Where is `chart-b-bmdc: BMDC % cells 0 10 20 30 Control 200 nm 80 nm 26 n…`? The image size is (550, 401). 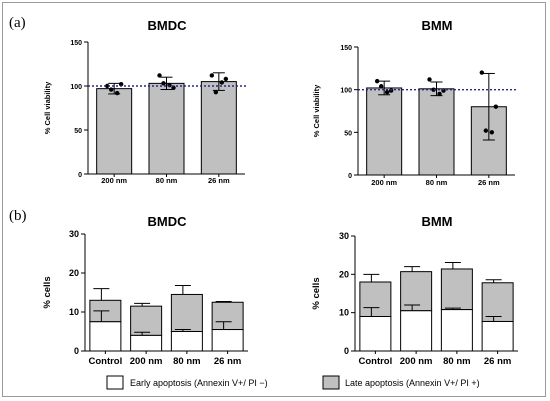 chart-b-bmdc: BMDC % cells 0 10 20 30 Control 200 nm 80 nm 26 n… is located at coordinates (145, 290).